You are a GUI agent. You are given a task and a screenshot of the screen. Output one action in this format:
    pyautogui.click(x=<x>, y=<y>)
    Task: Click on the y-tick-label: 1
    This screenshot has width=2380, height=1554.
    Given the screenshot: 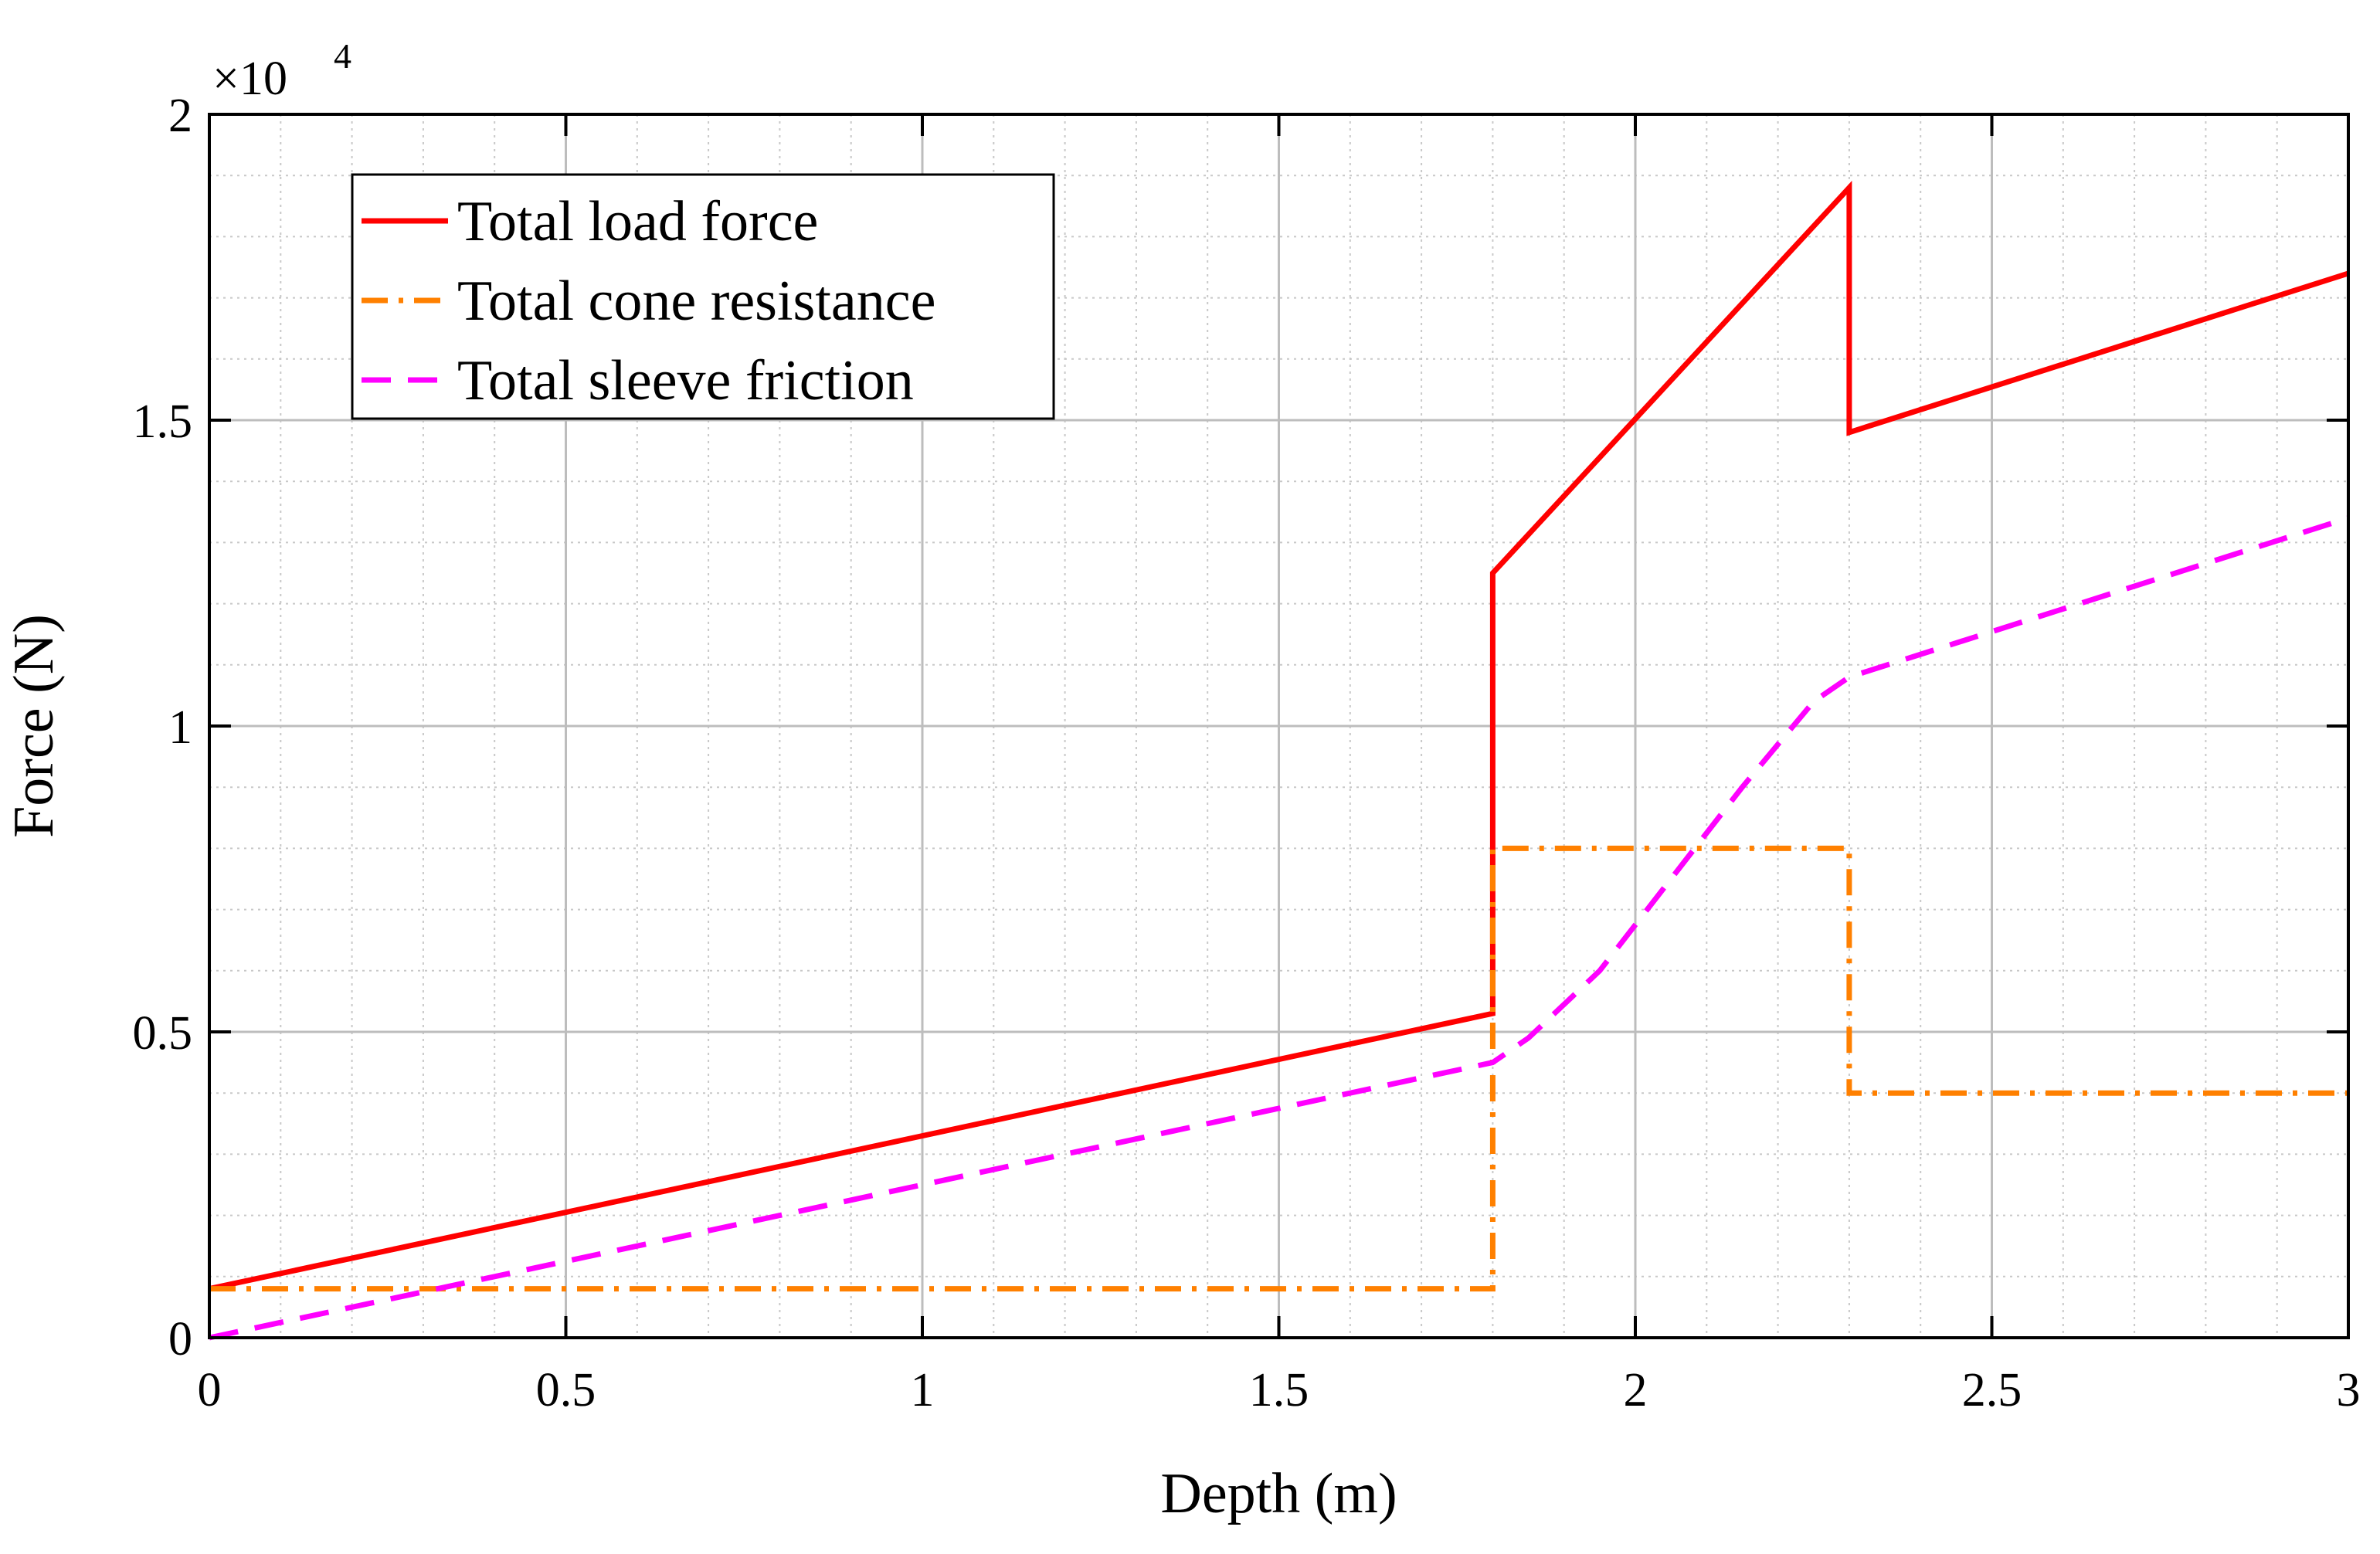 What is the action you would take?
    pyautogui.click(x=180, y=728)
    